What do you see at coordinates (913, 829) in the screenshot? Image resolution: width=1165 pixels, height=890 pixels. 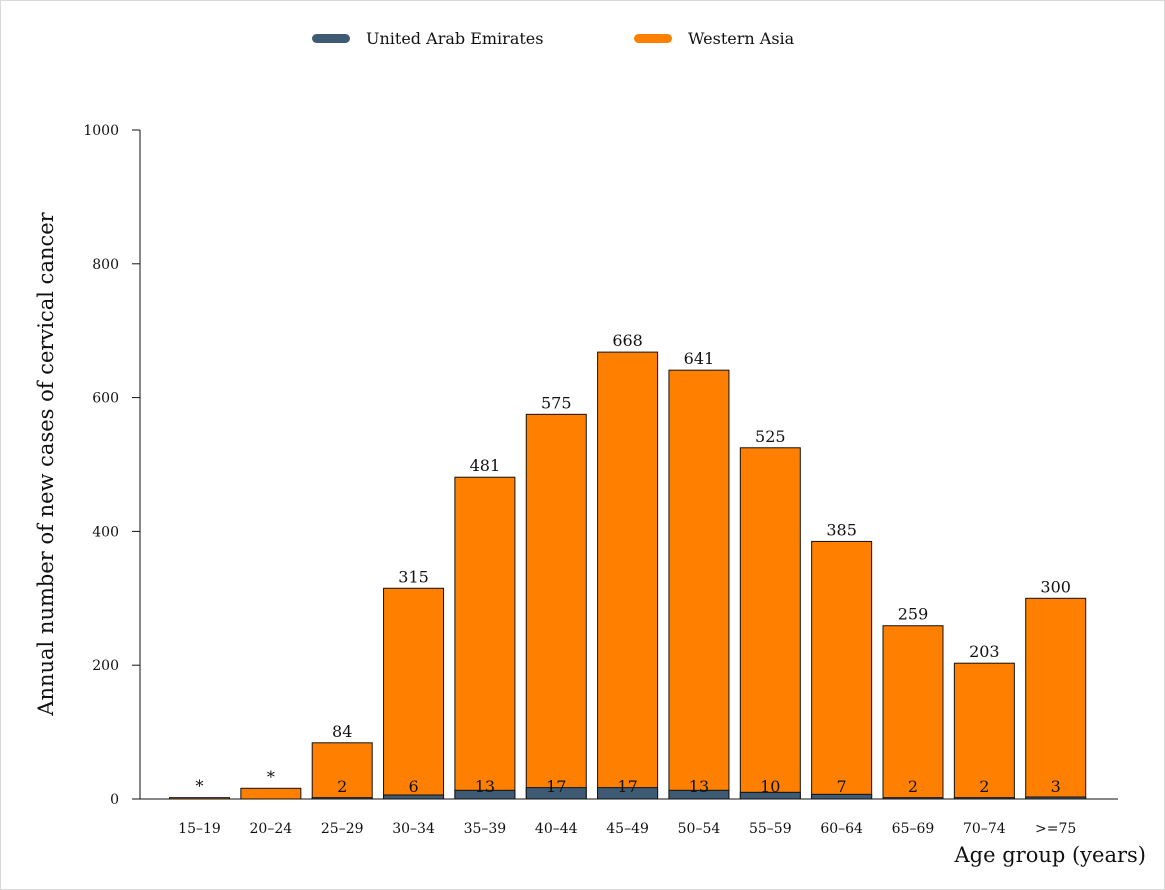 I see `x-tick-label: 65–69` at bounding box center [913, 829].